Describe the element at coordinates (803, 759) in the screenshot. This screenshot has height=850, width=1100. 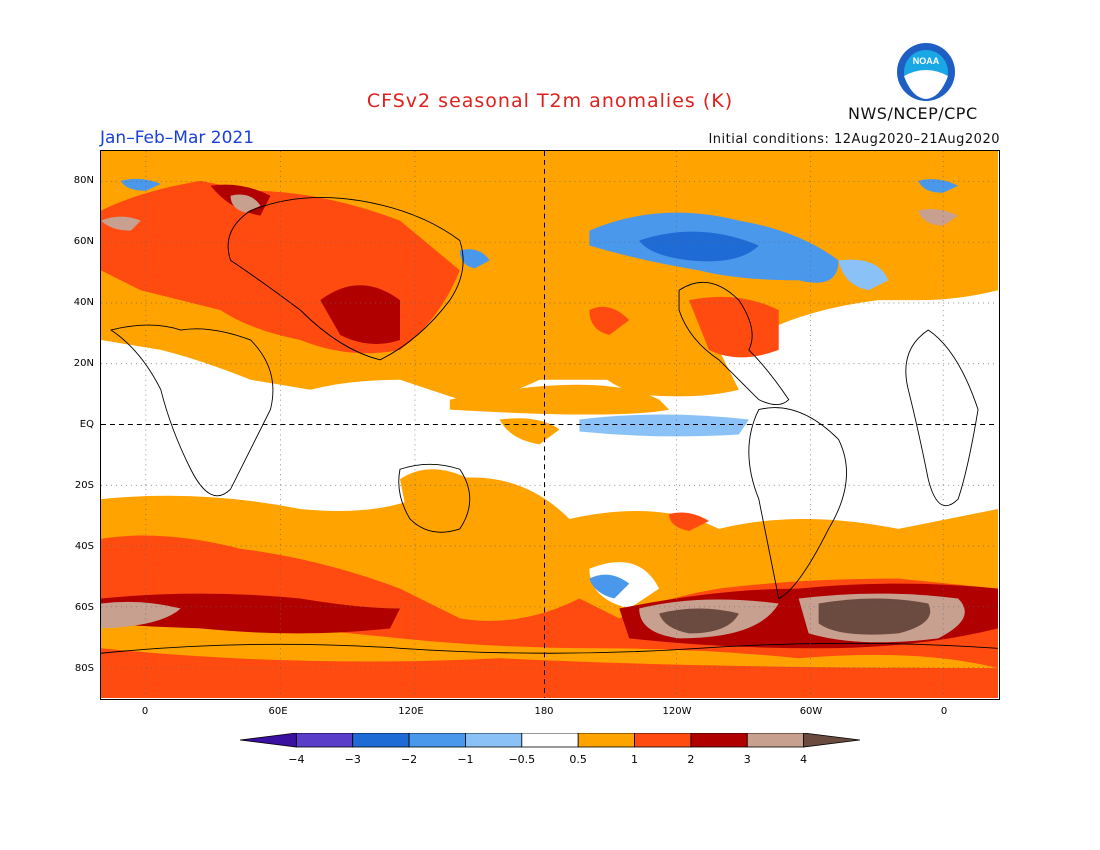
I see `colorbar-tick-label: 4` at that location.